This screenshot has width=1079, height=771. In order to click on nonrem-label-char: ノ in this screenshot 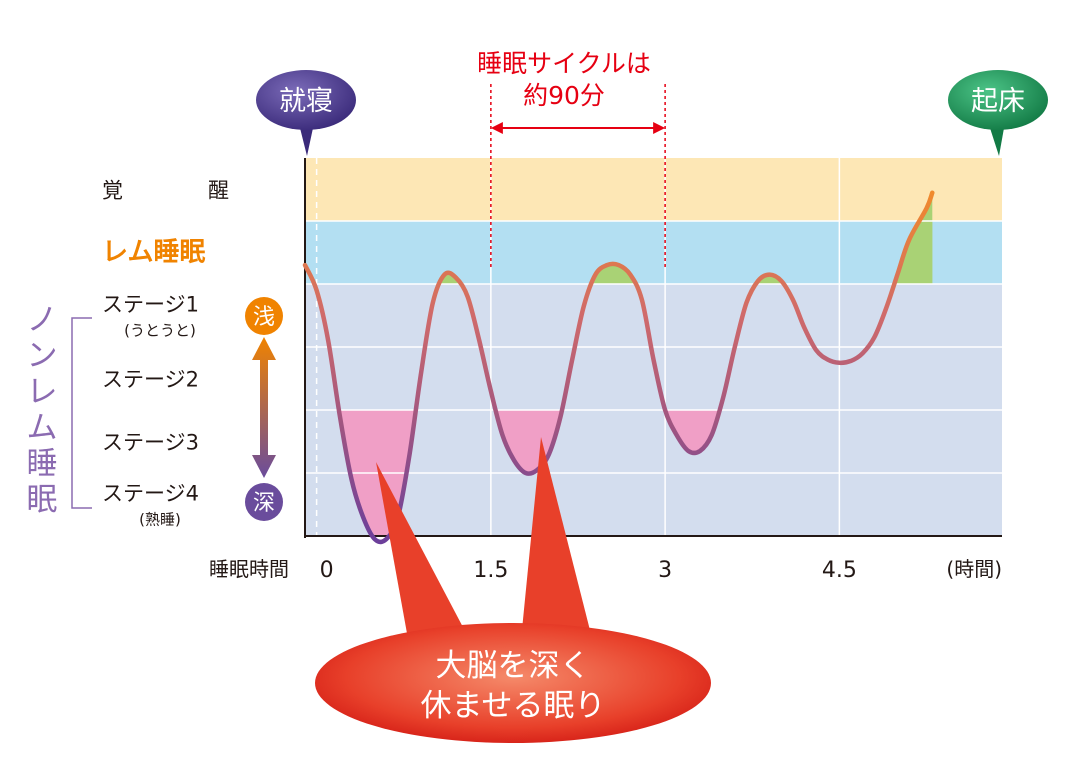, I will do `click(42, 320)`.